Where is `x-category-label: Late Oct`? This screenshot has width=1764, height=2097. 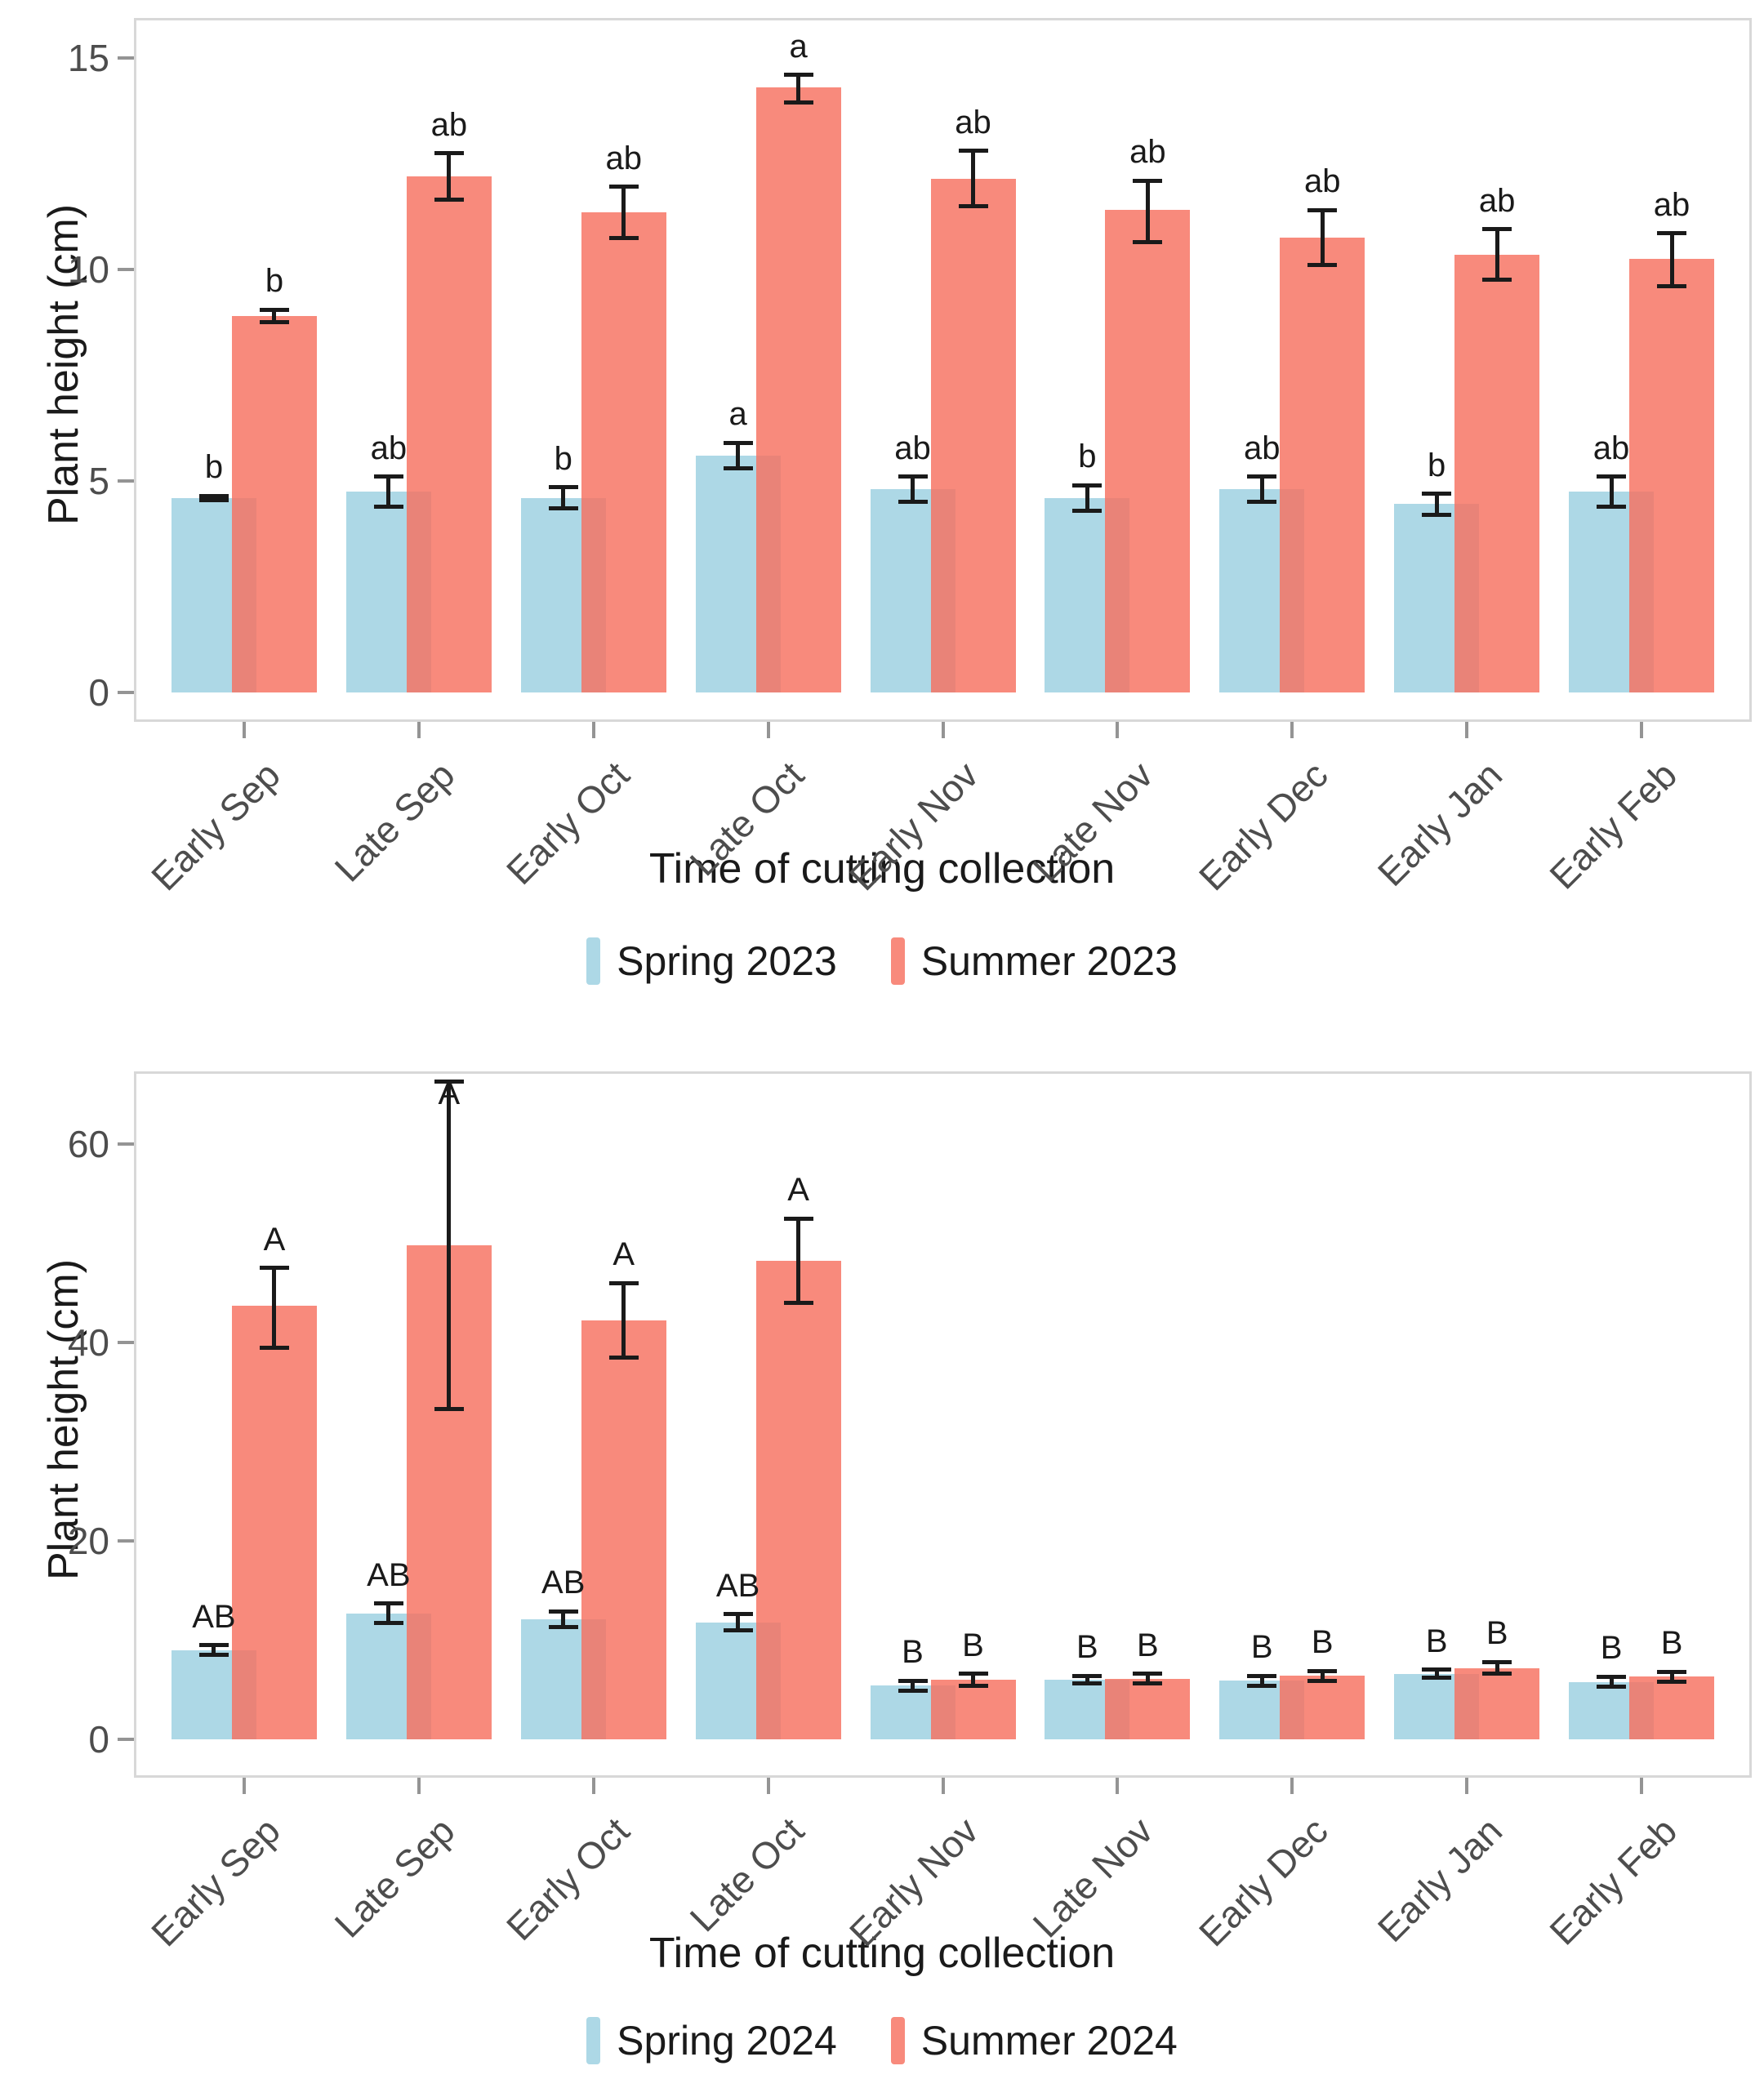 x-category-label: Late Oct is located at coordinates (746, 1874).